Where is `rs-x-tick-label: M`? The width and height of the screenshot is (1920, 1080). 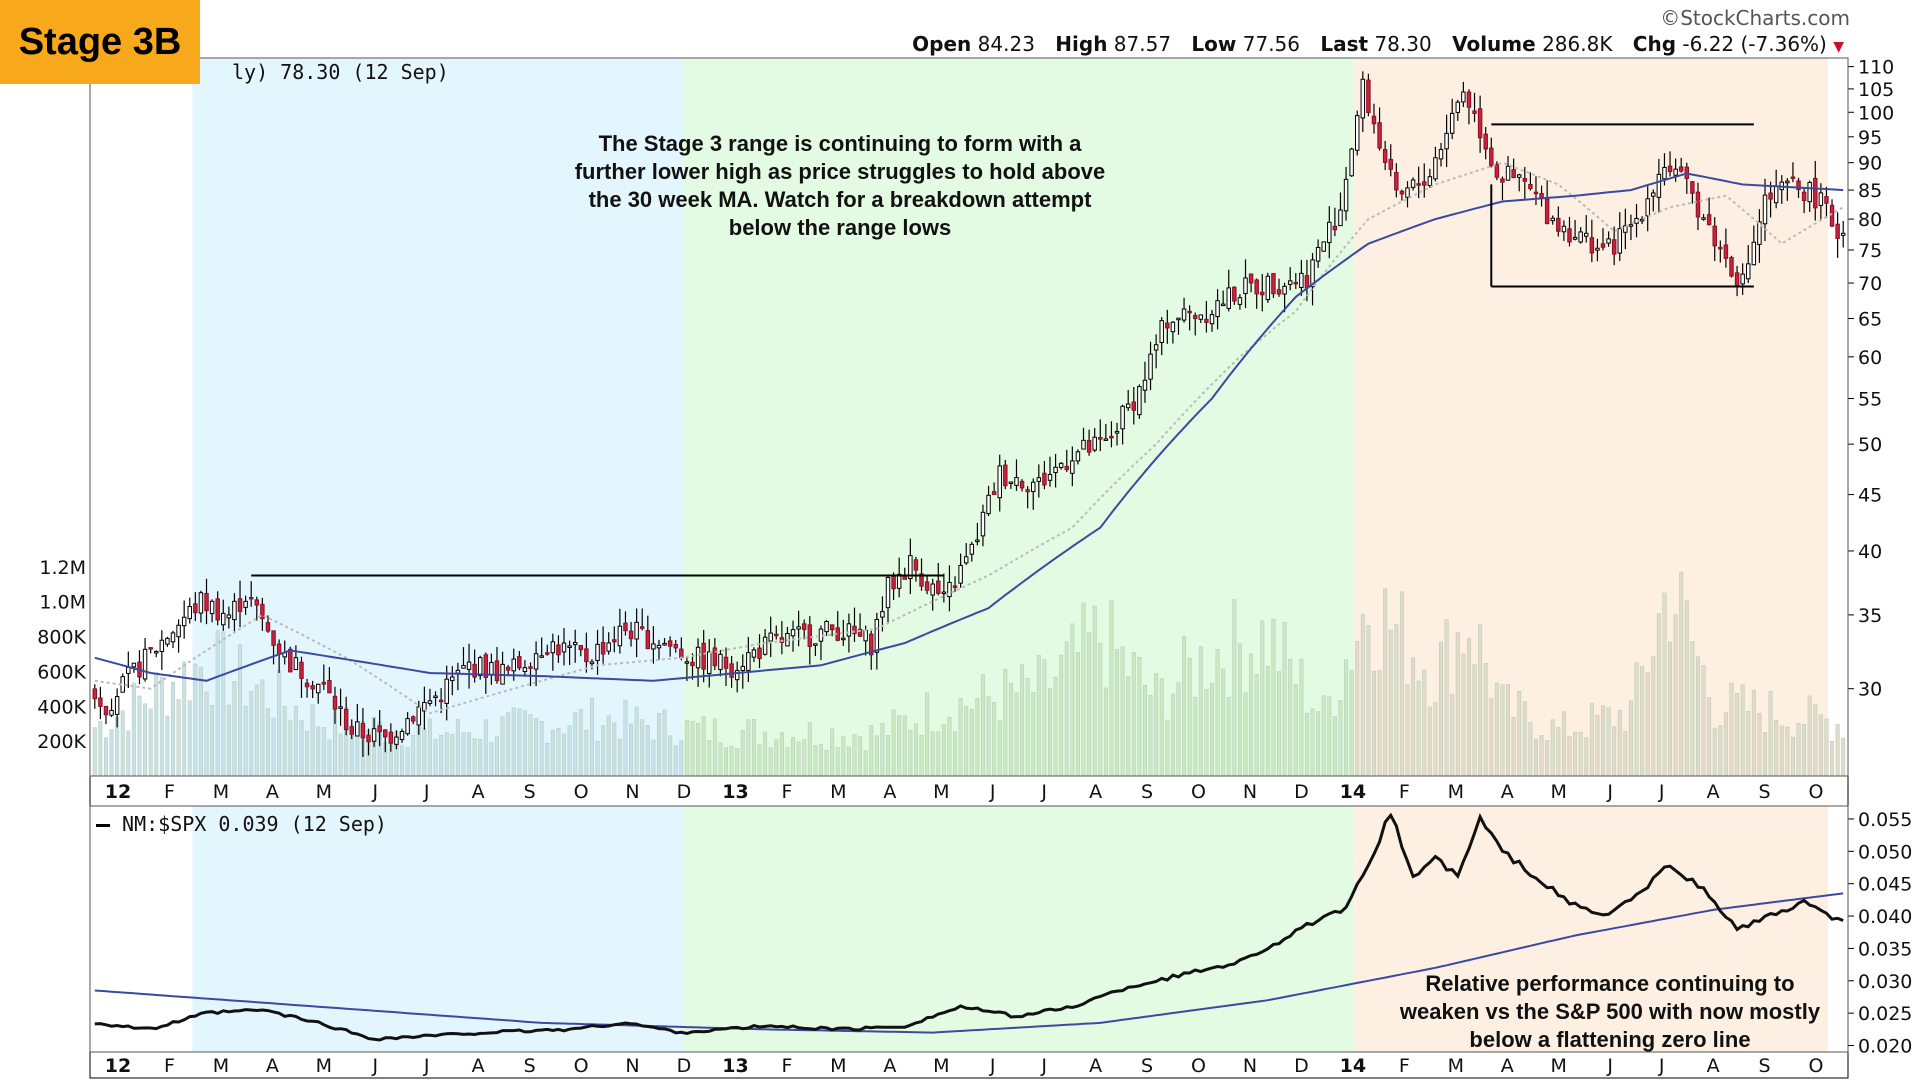
rs-x-tick-label: M is located at coordinates (324, 1066).